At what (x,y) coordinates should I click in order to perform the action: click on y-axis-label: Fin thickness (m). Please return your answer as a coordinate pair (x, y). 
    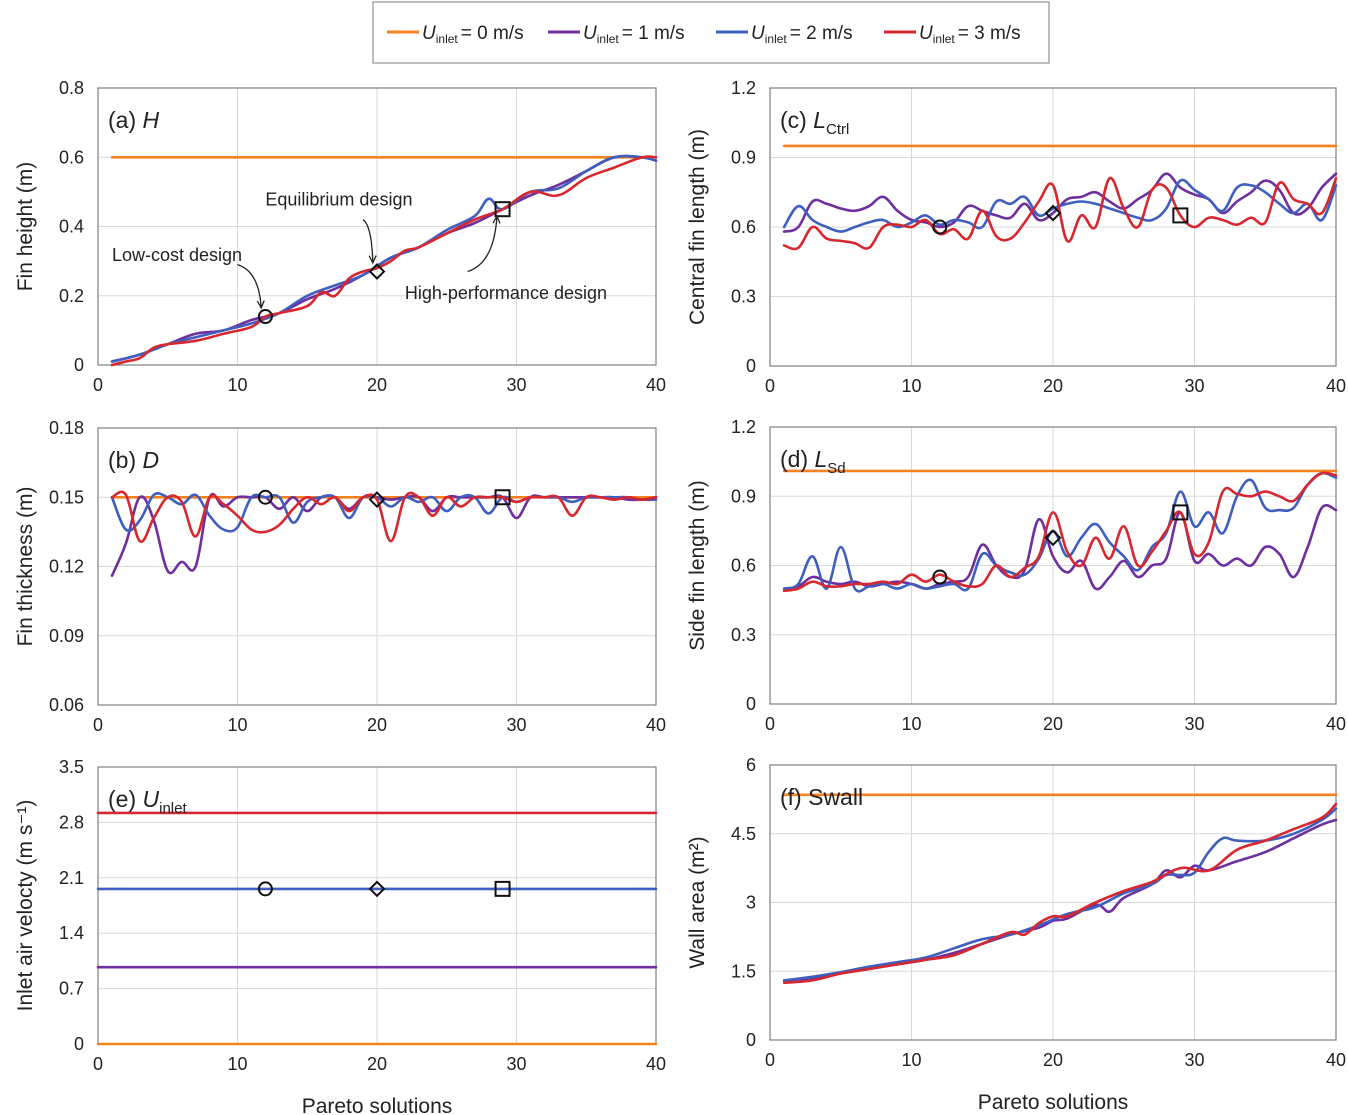
    Looking at the image, I should click on (25, 567).